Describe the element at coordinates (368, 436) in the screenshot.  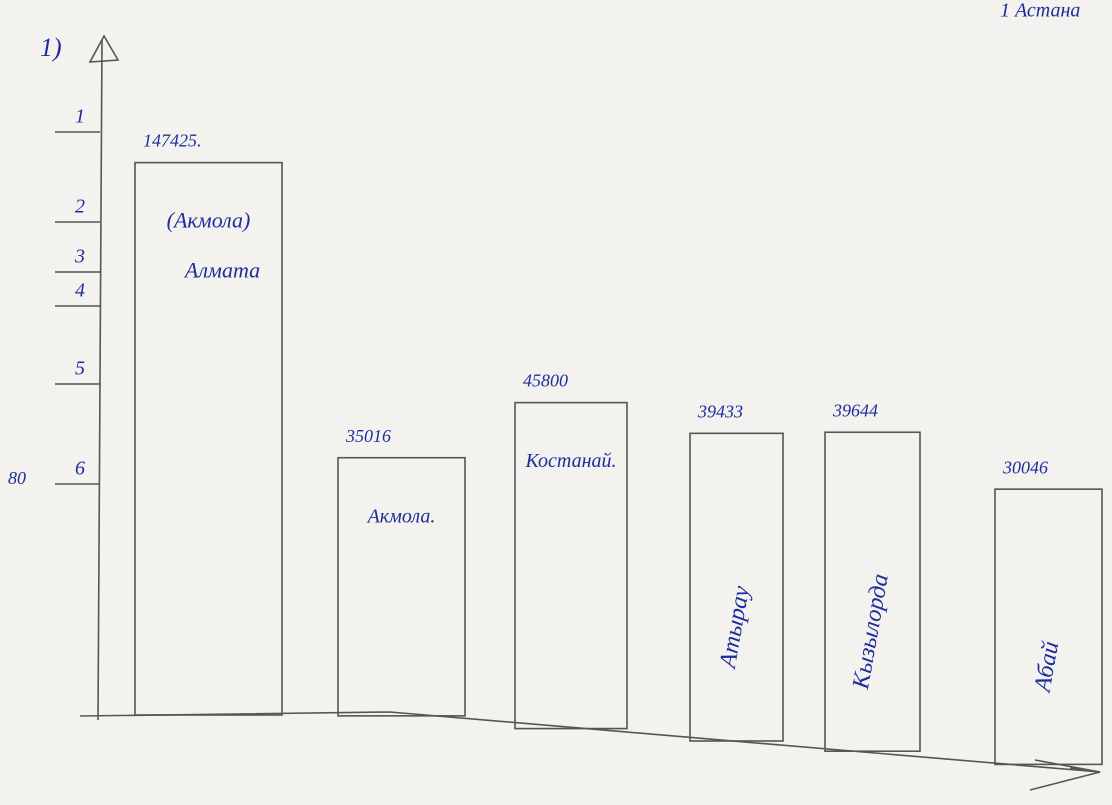
I see `value-label: 35016` at that location.